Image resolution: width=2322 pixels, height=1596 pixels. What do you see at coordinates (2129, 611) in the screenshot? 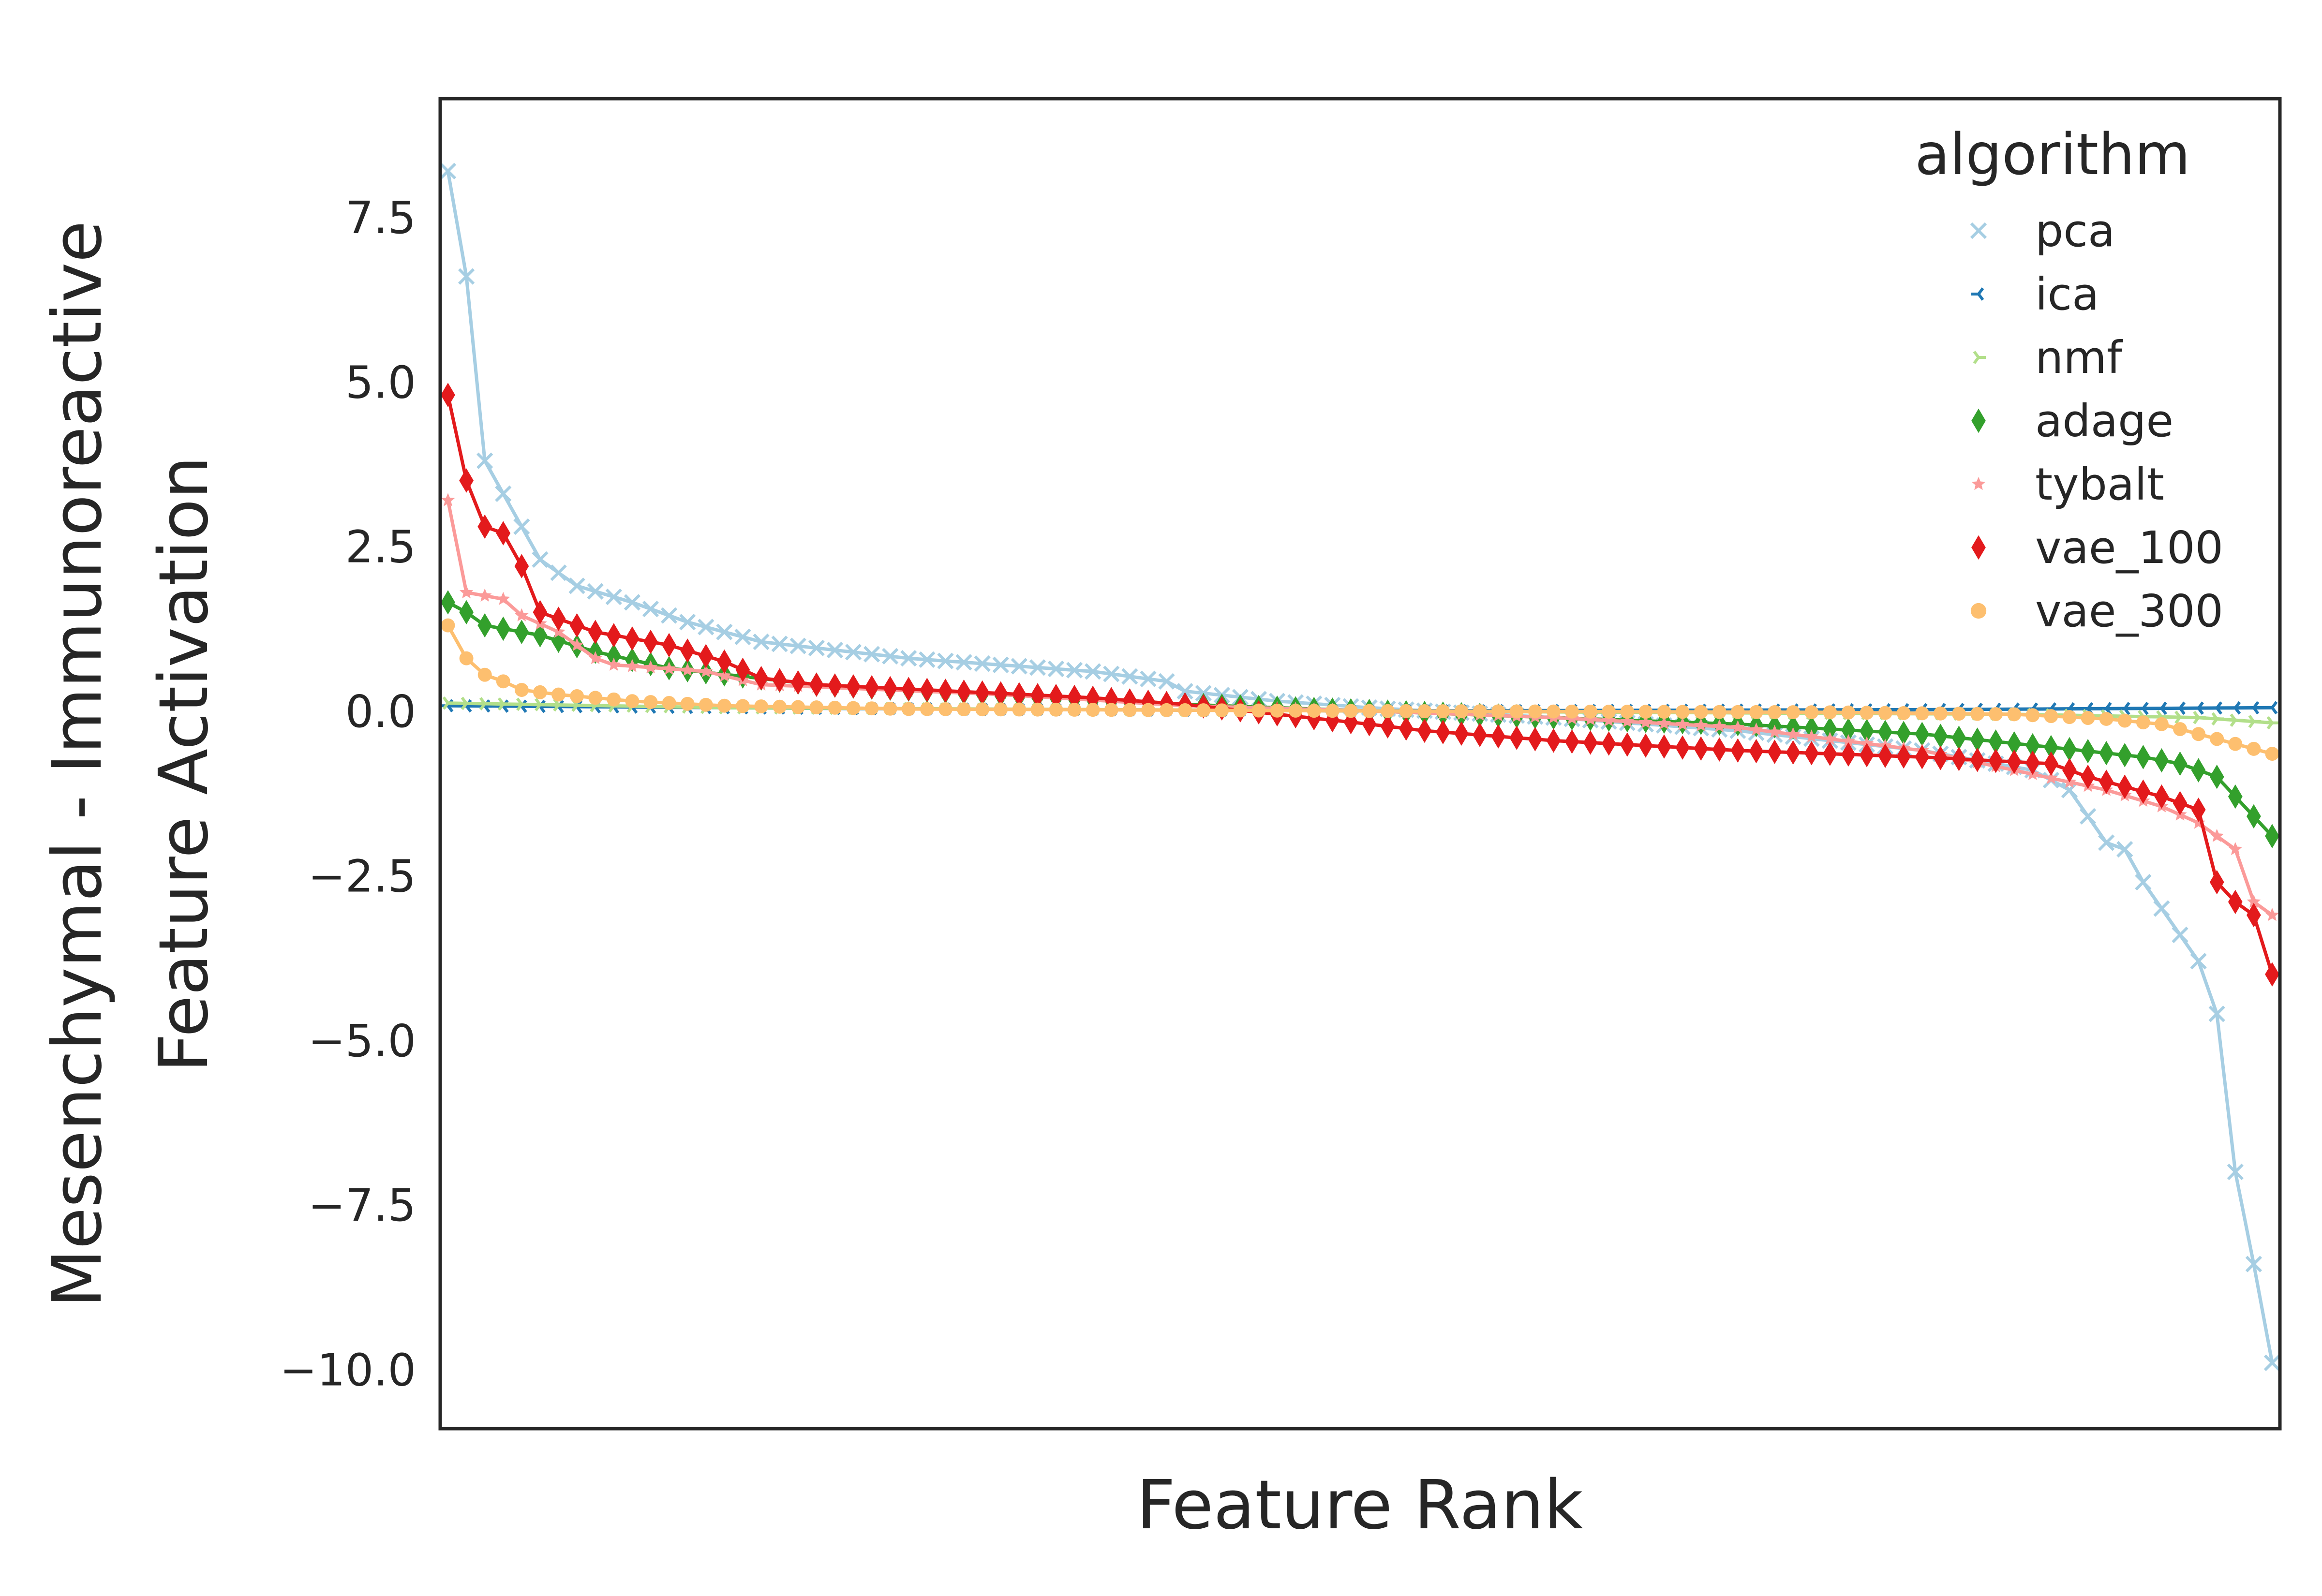
I see `legend-label-vae_300: vae_300` at bounding box center [2129, 611].